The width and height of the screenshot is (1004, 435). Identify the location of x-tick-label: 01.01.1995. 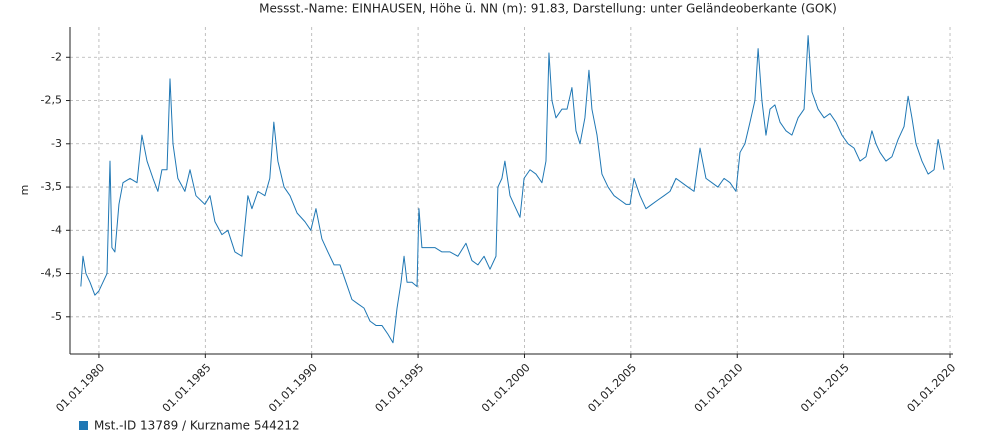
(400, 388).